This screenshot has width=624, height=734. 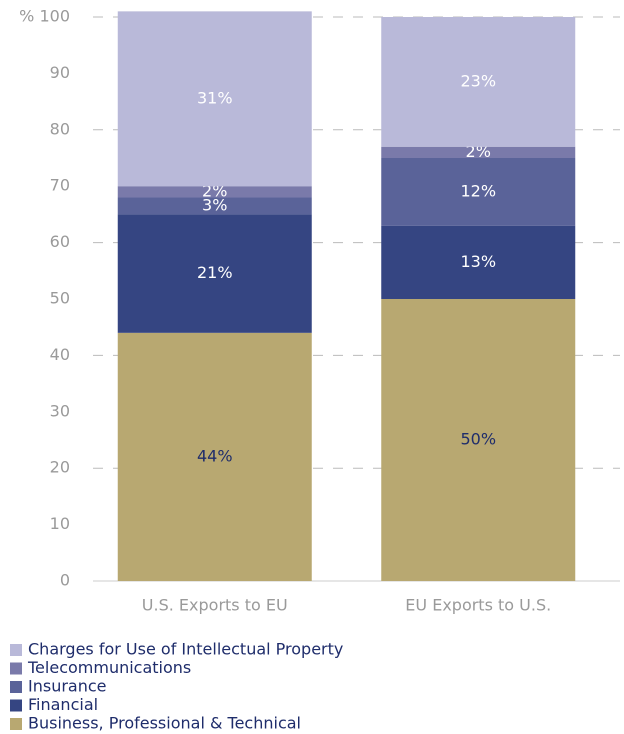 I want to click on data-label: 23%, so click(x=478, y=80).